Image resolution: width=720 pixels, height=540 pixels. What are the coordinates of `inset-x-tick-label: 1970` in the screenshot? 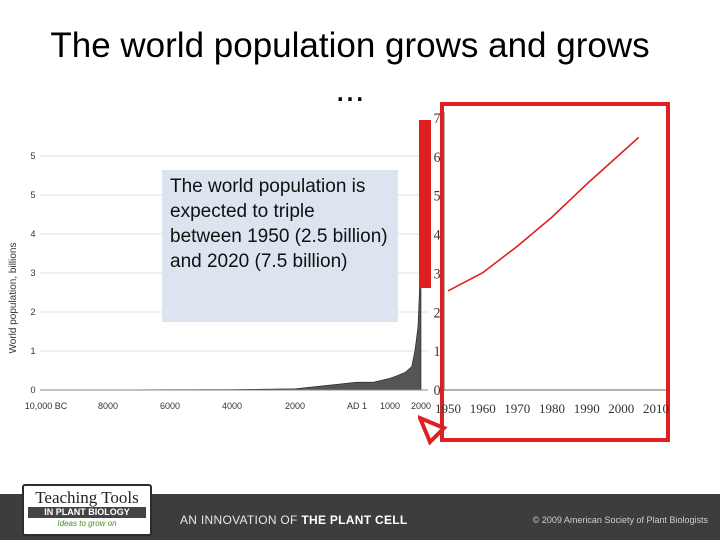 It's located at (517, 408).